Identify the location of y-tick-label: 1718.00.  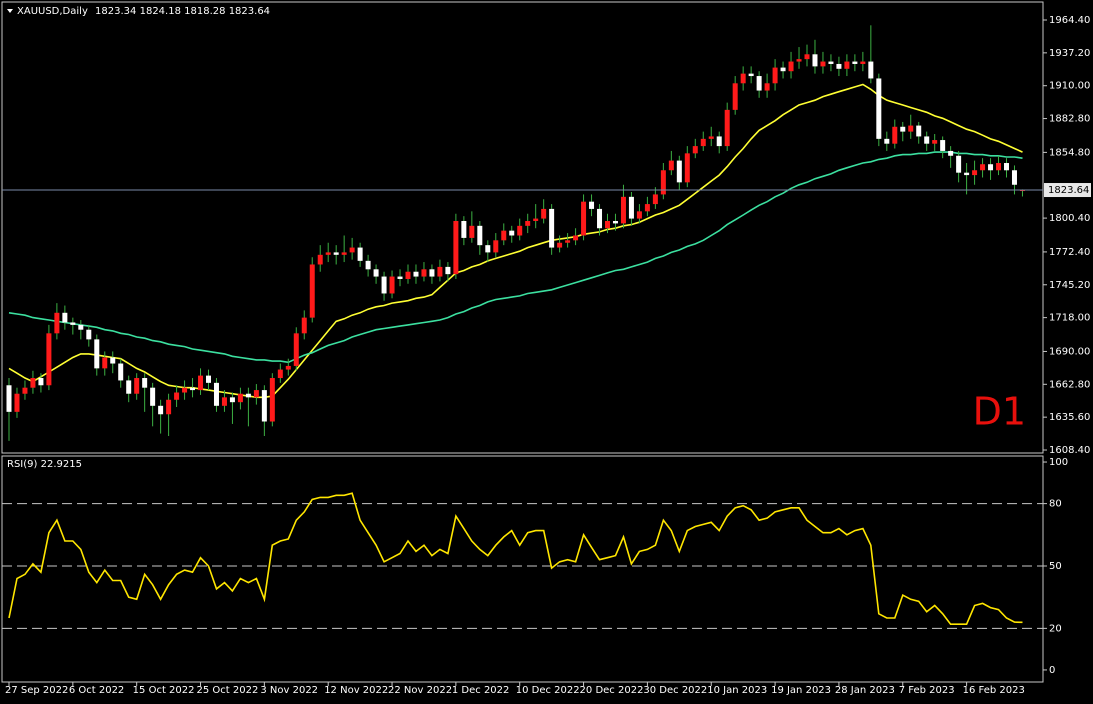
(1069, 318).